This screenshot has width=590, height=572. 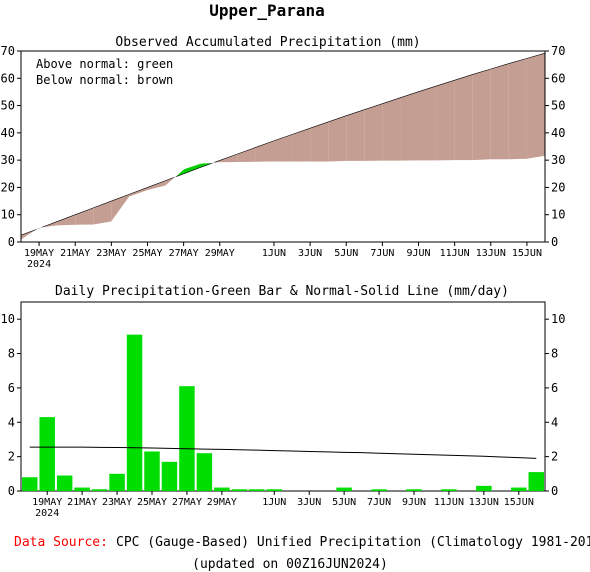 I want to click on accum-year-label: 2024, so click(x=39, y=264).